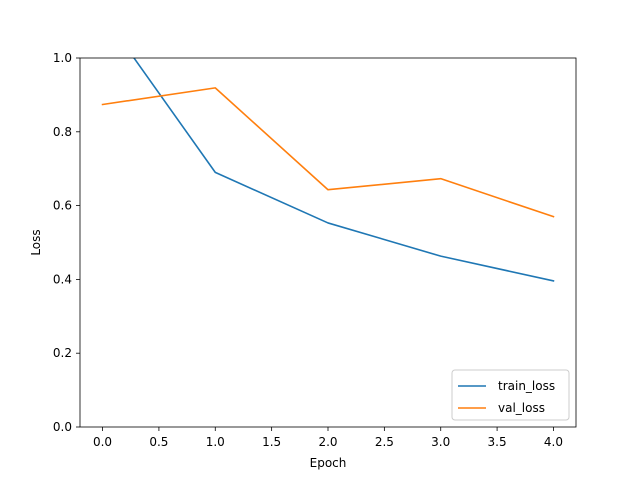 This screenshot has width=640, height=484. Describe the element at coordinates (62, 279) in the screenshot. I see `y-tick-label: 0.4` at that location.